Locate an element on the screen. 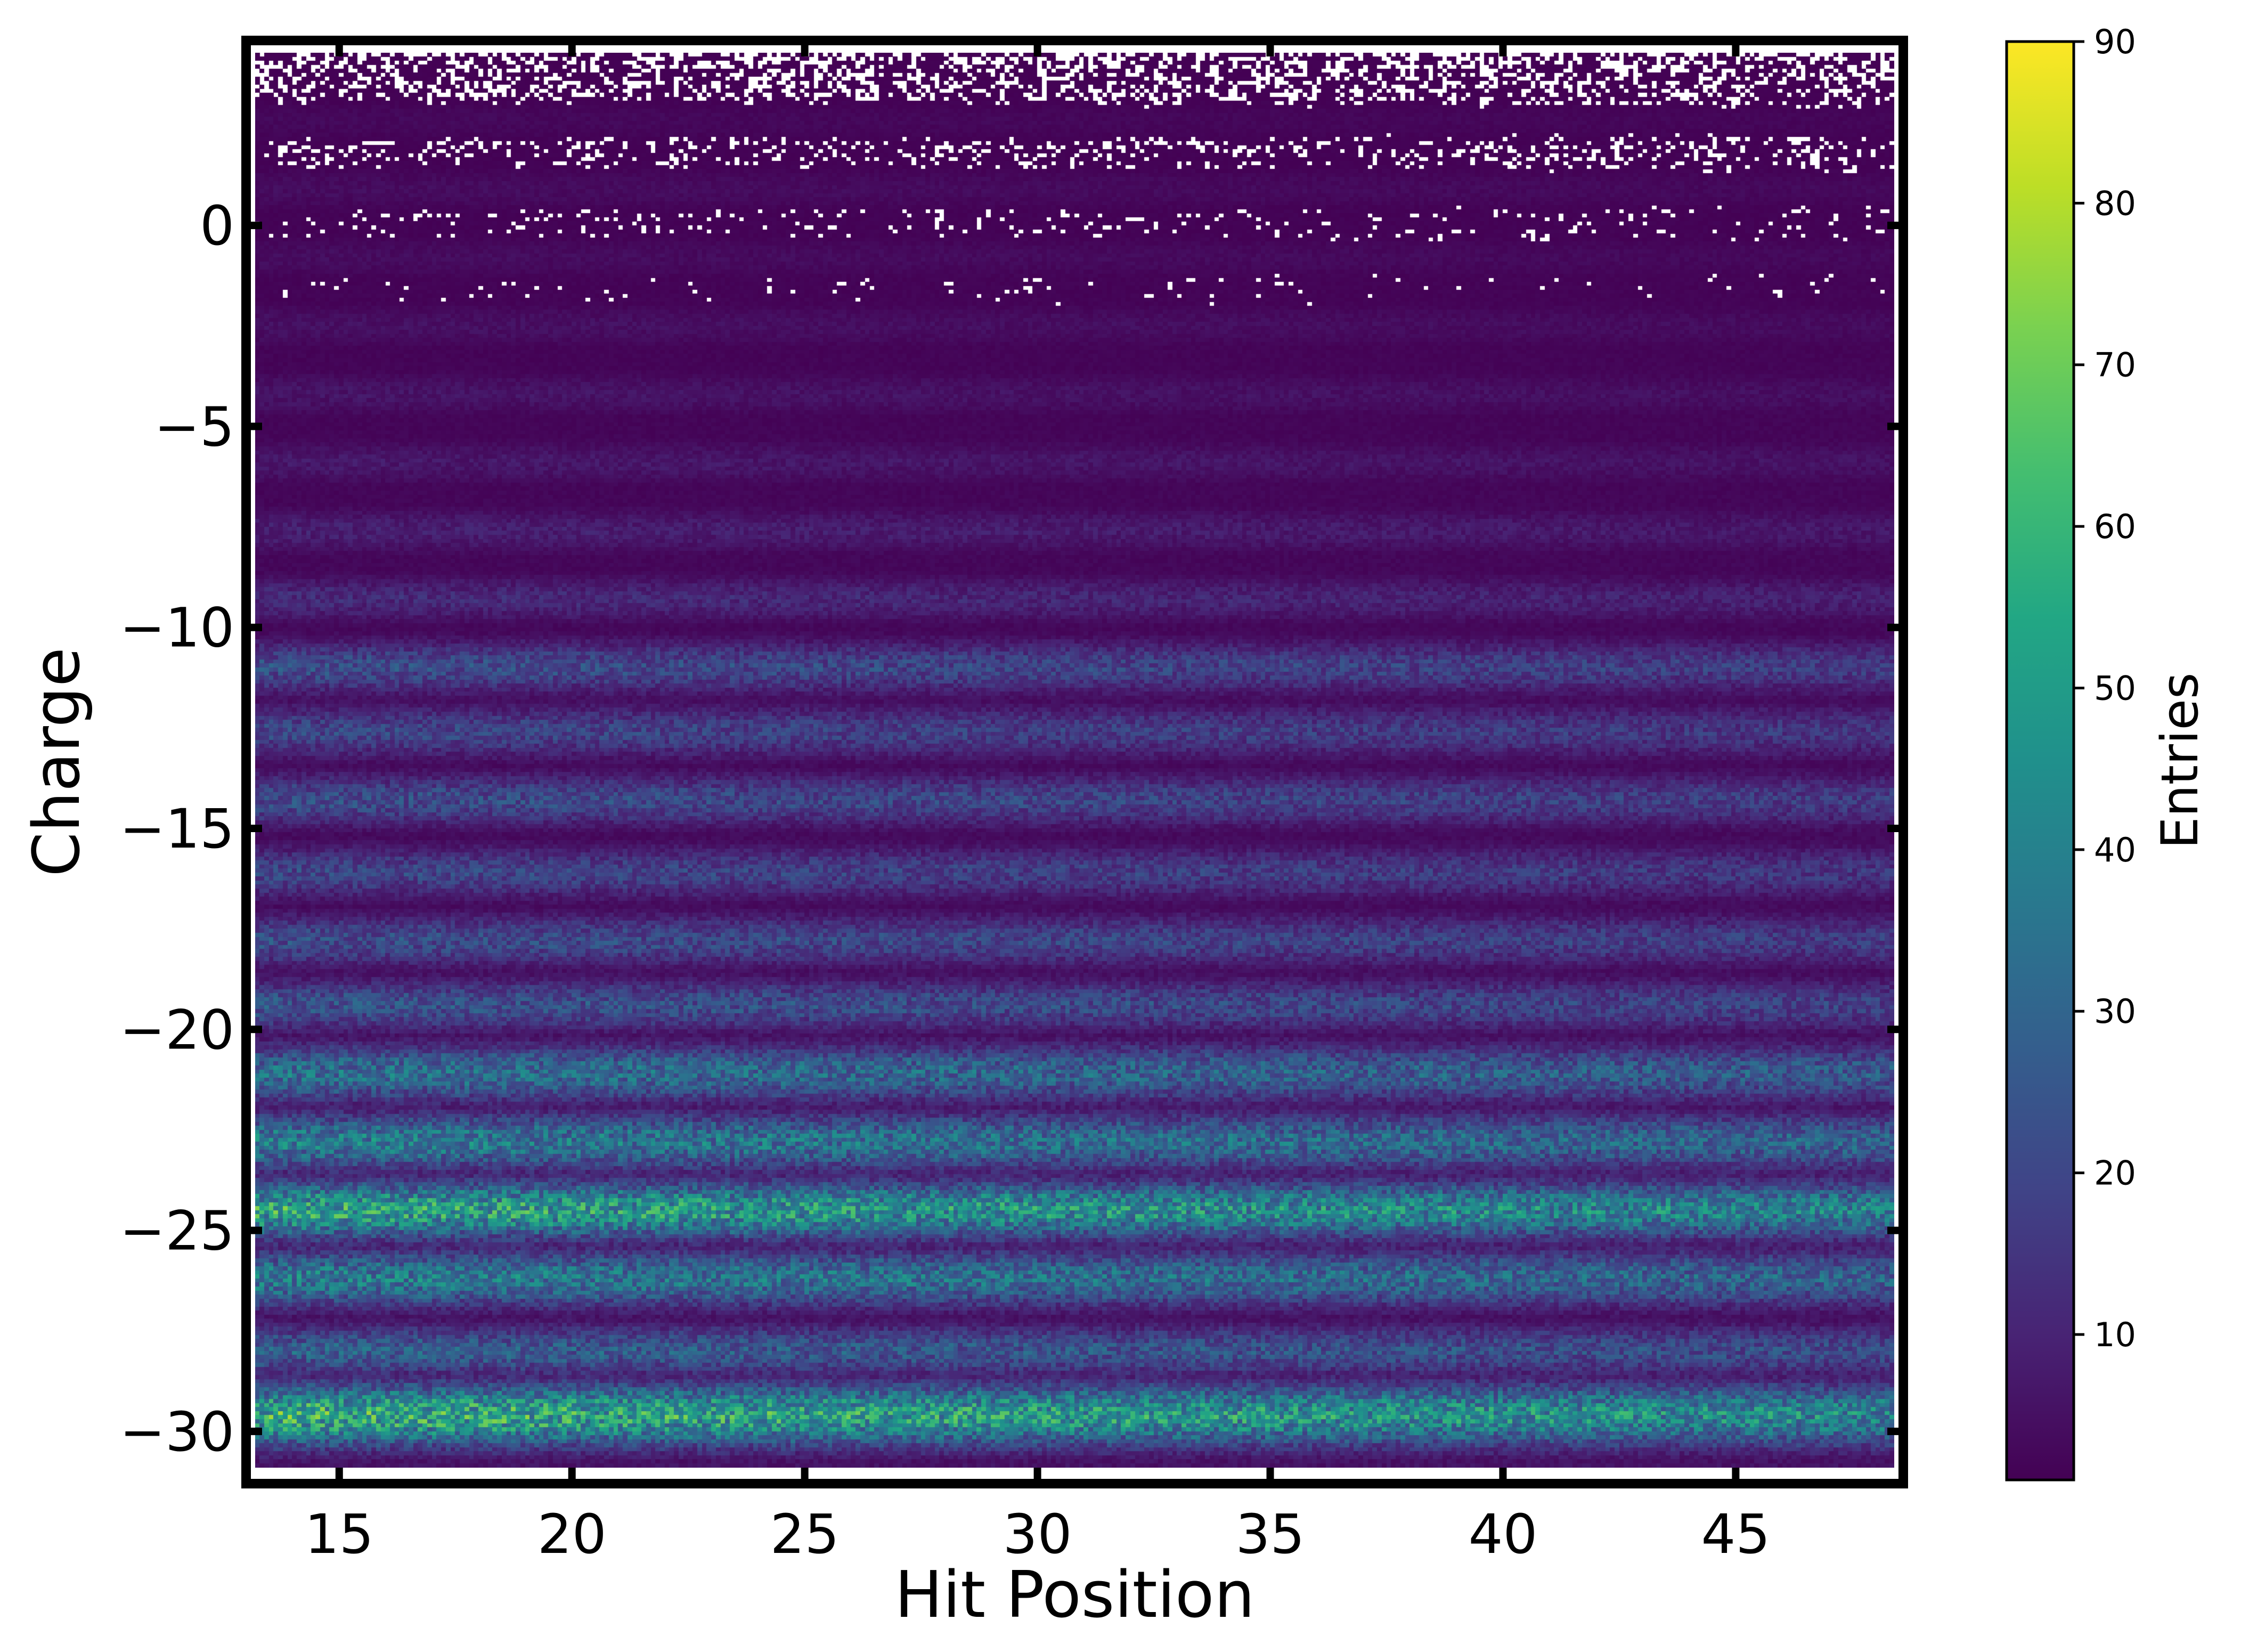 The height and width of the screenshot is (1652, 2241). y-axis-label: Charge is located at coordinates (57, 762).